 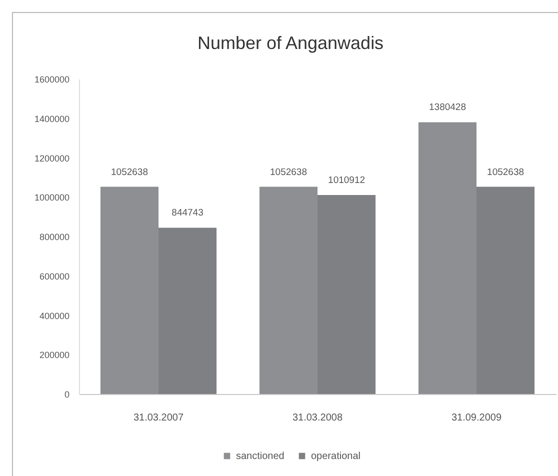 I want to click on y-tick-label: 1600000, so click(x=52, y=79).